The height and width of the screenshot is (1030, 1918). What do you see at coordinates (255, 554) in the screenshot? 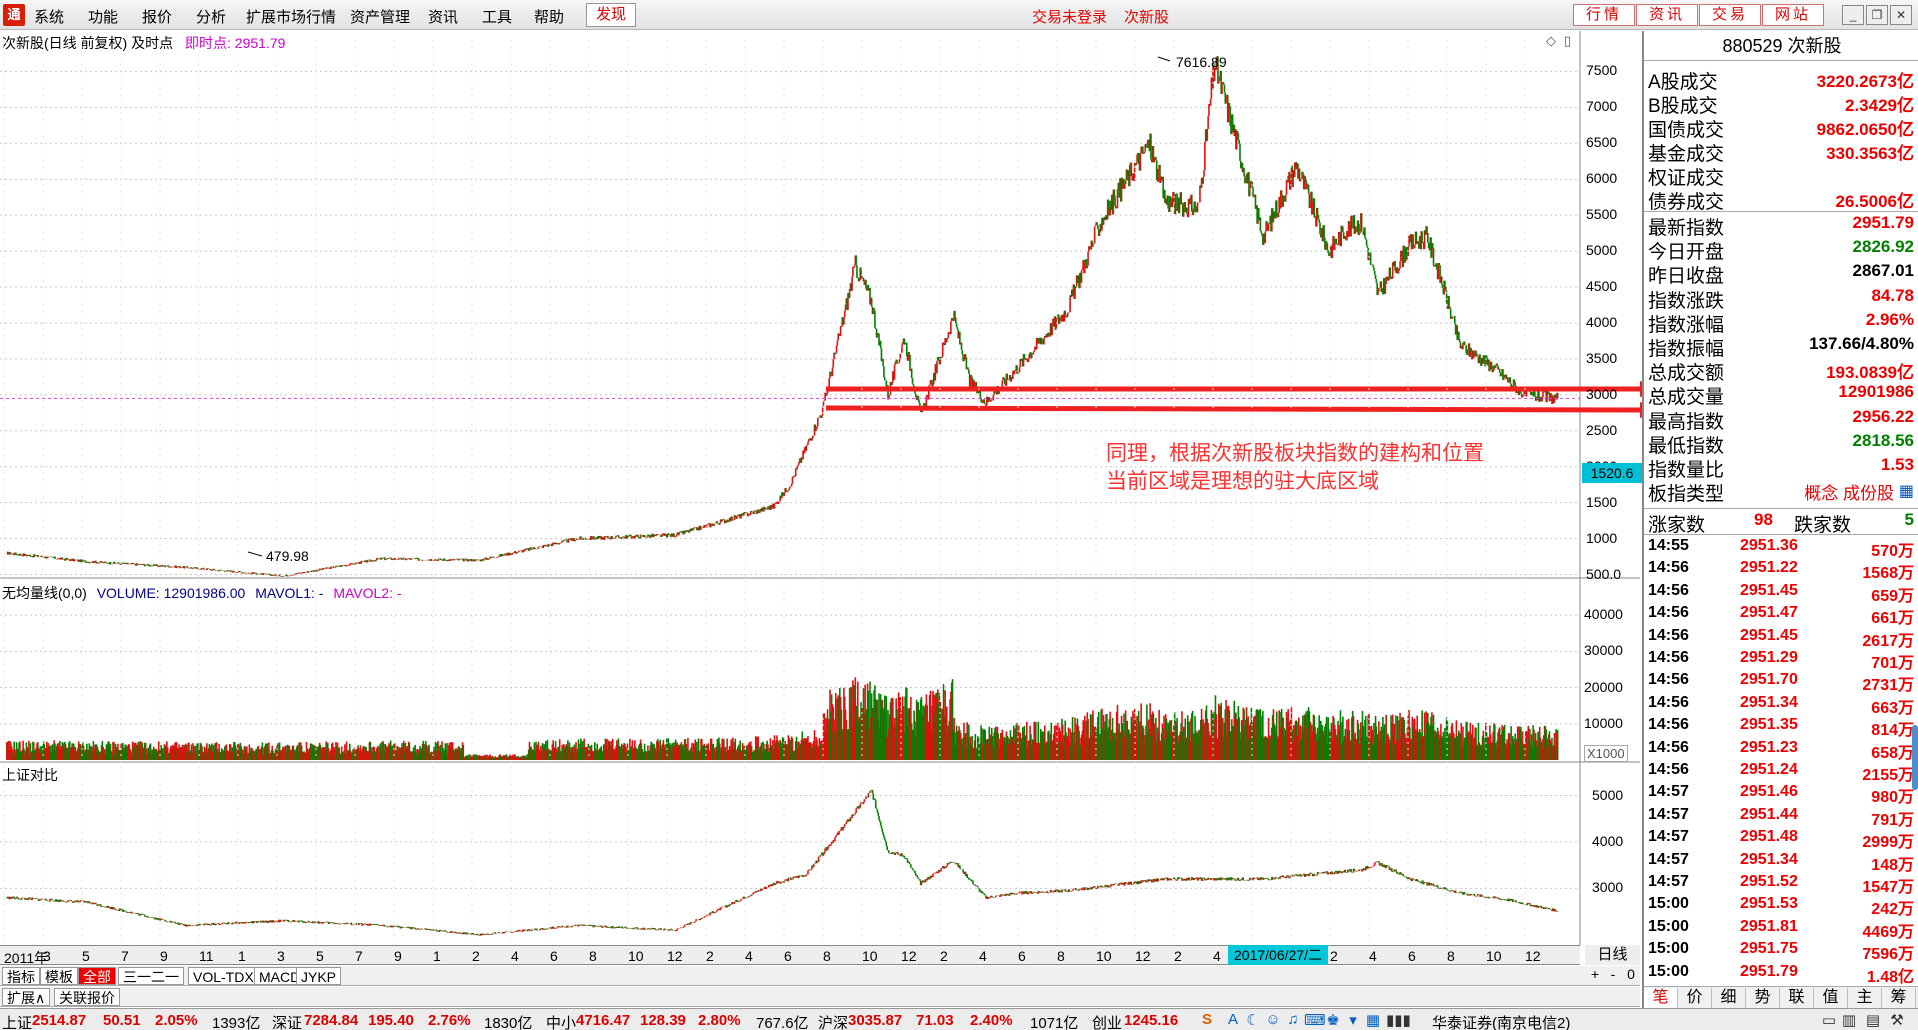
I see `low-point-pointer` at bounding box center [255, 554].